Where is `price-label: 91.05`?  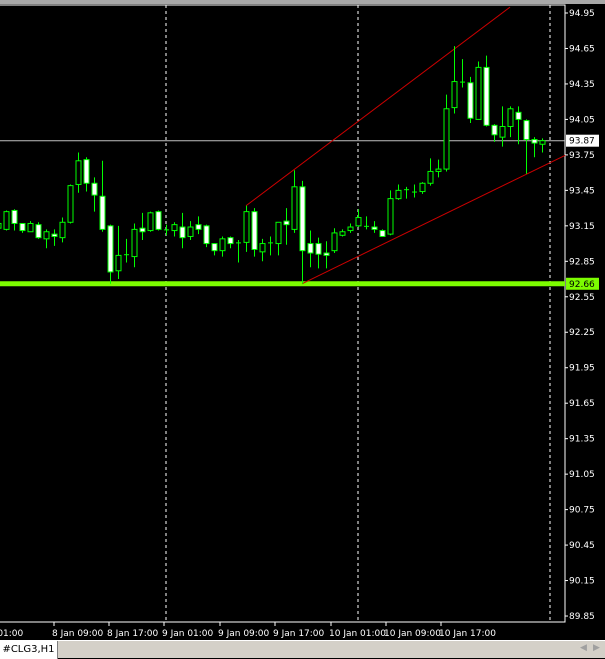 price-label: 91.05 is located at coordinates (582, 475).